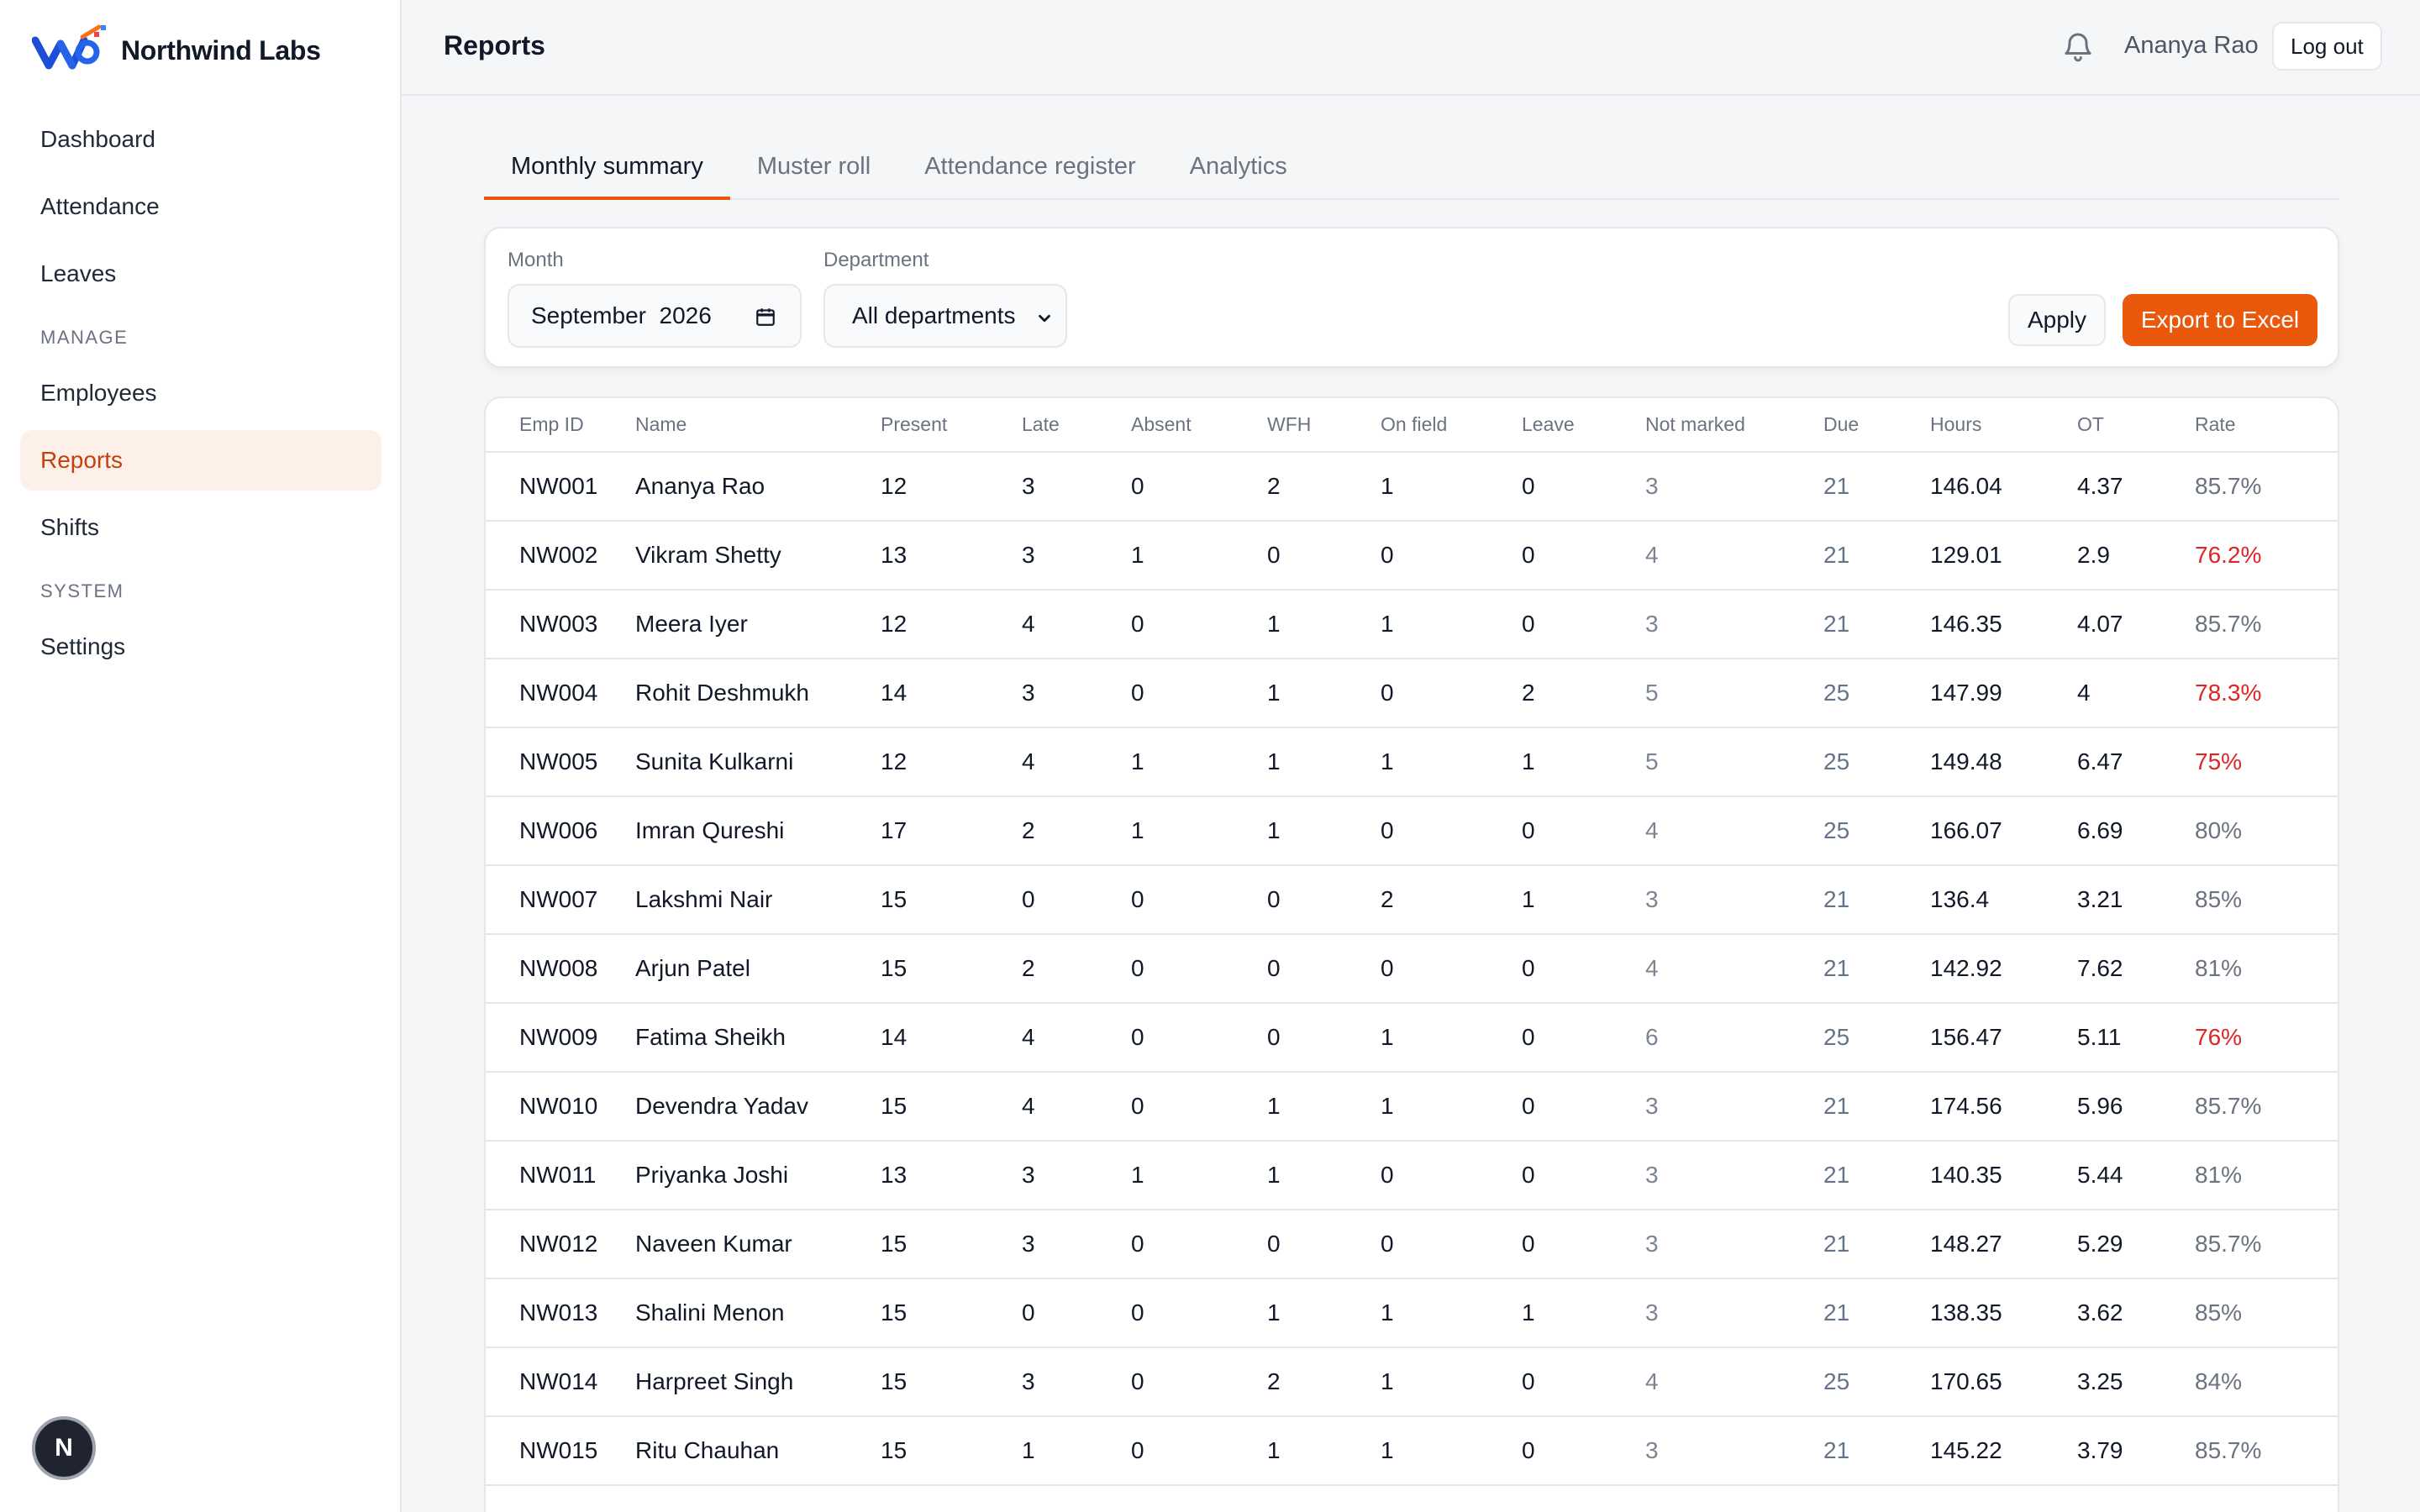 The image size is (2420, 1512). What do you see at coordinates (1076, 969) in the screenshot?
I see `cell-late: 2` at bounding box center [1076, 969].